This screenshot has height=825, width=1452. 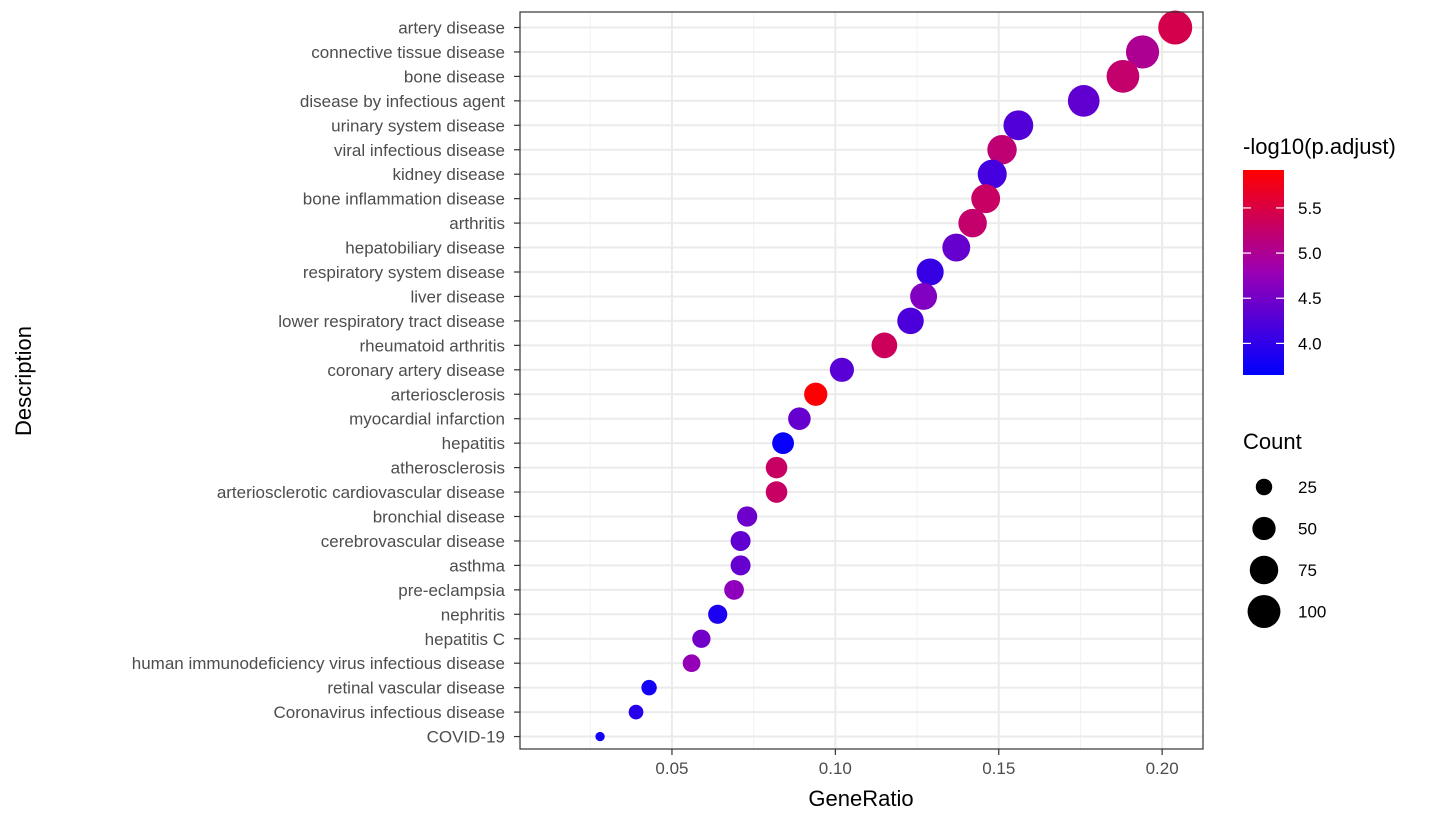 What do you see at coordinates (998, 768) in the screenshot?
I see `x-tick-label: 0.15` at bounding box center [998, 768].